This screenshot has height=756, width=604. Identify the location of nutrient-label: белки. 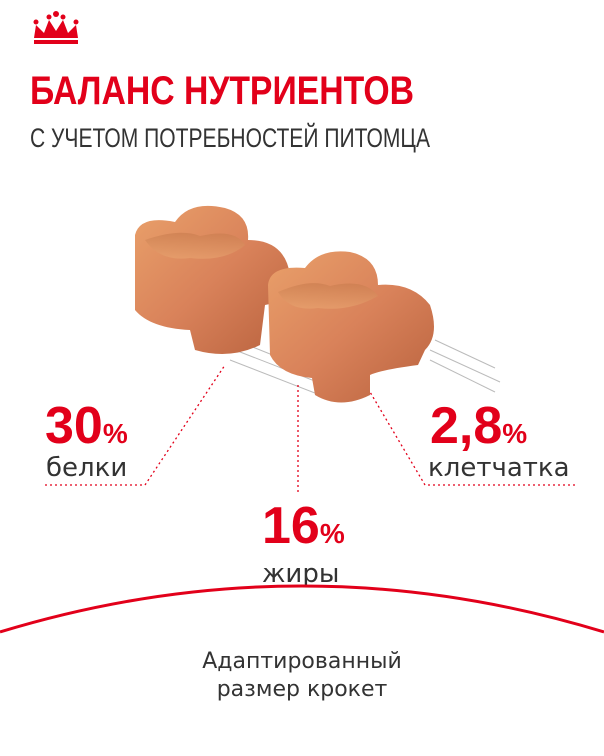
(86, 468).